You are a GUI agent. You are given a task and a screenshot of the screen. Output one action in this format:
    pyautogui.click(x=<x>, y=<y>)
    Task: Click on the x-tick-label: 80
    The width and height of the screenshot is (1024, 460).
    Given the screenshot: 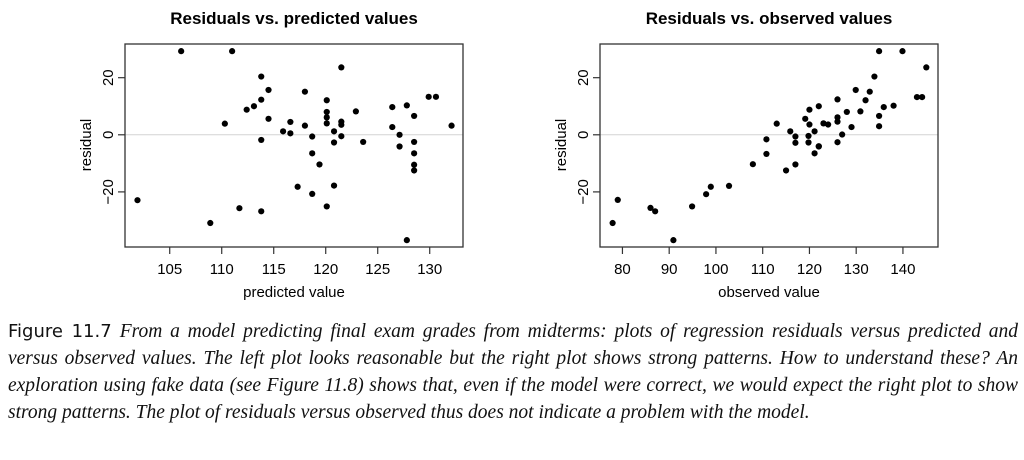 What is the action you would take?
    pyautogui.click(x=622, y=269)
    